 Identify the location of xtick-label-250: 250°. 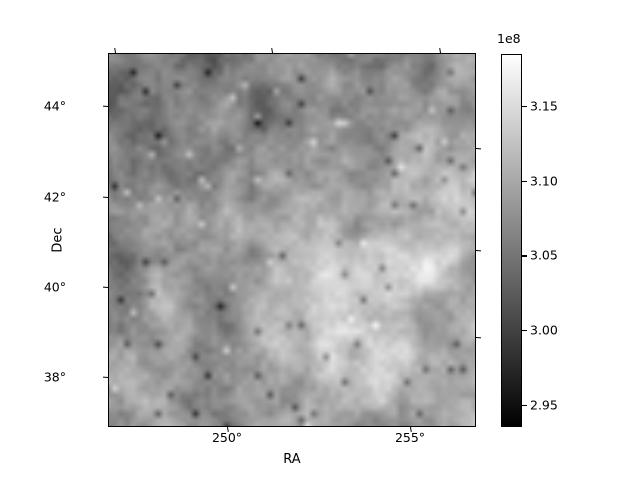
(227, 437).